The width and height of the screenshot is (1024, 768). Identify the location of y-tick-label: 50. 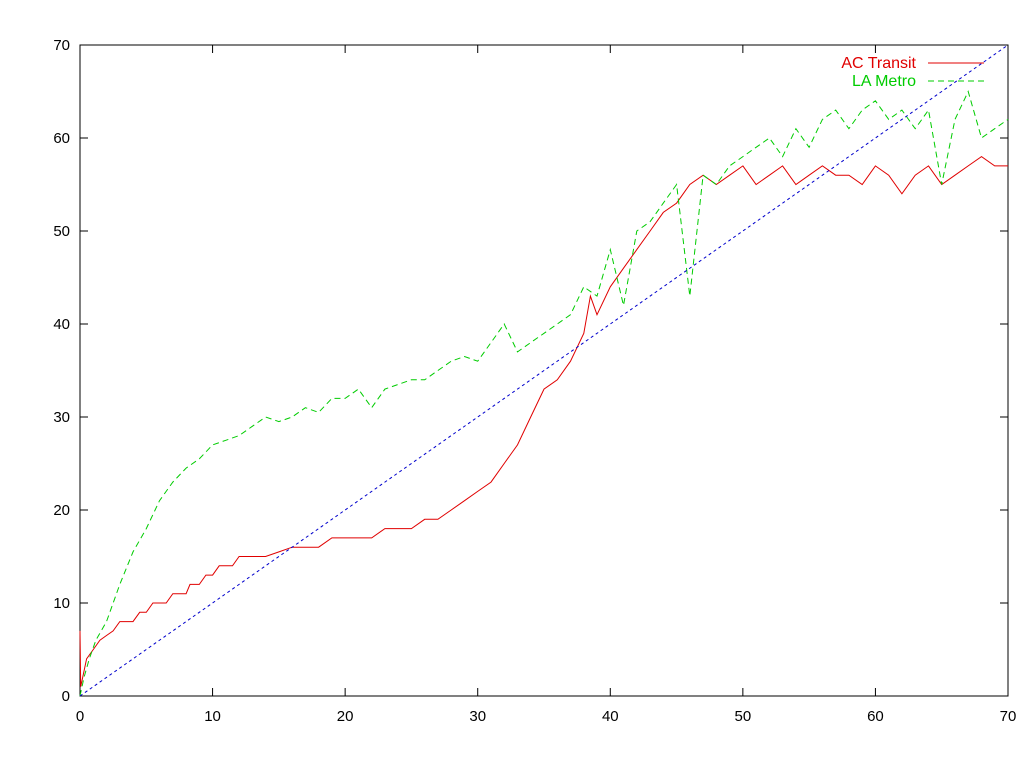
(61, 231).